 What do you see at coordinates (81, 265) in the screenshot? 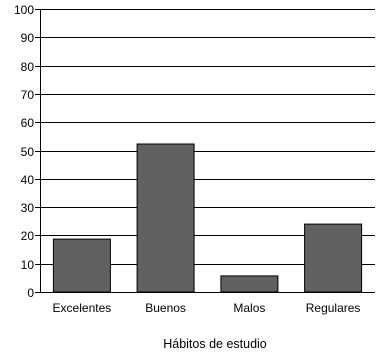
I see `bar-excelentes` at bounding box center [81, 265].